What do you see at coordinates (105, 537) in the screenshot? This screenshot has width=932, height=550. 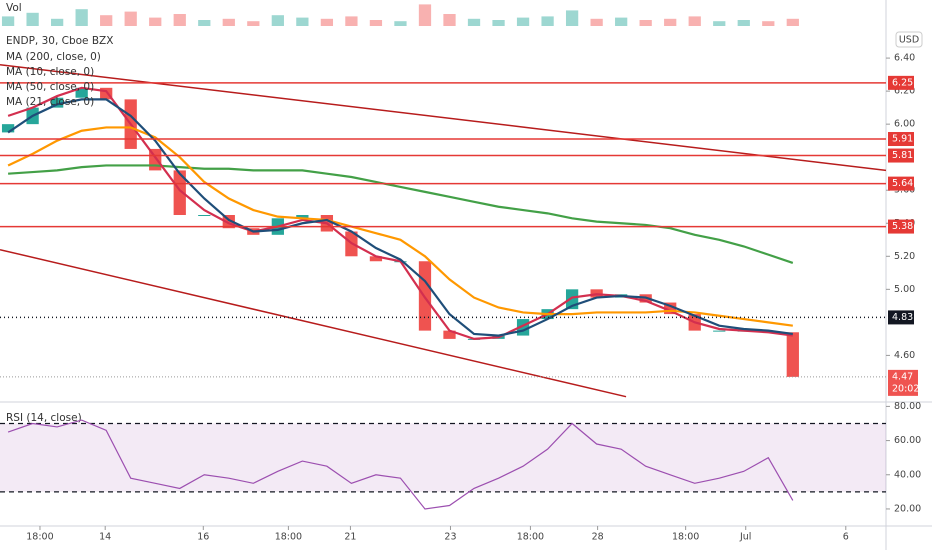 I see `x-tick-label: 14` at bounding box center [105, 537].